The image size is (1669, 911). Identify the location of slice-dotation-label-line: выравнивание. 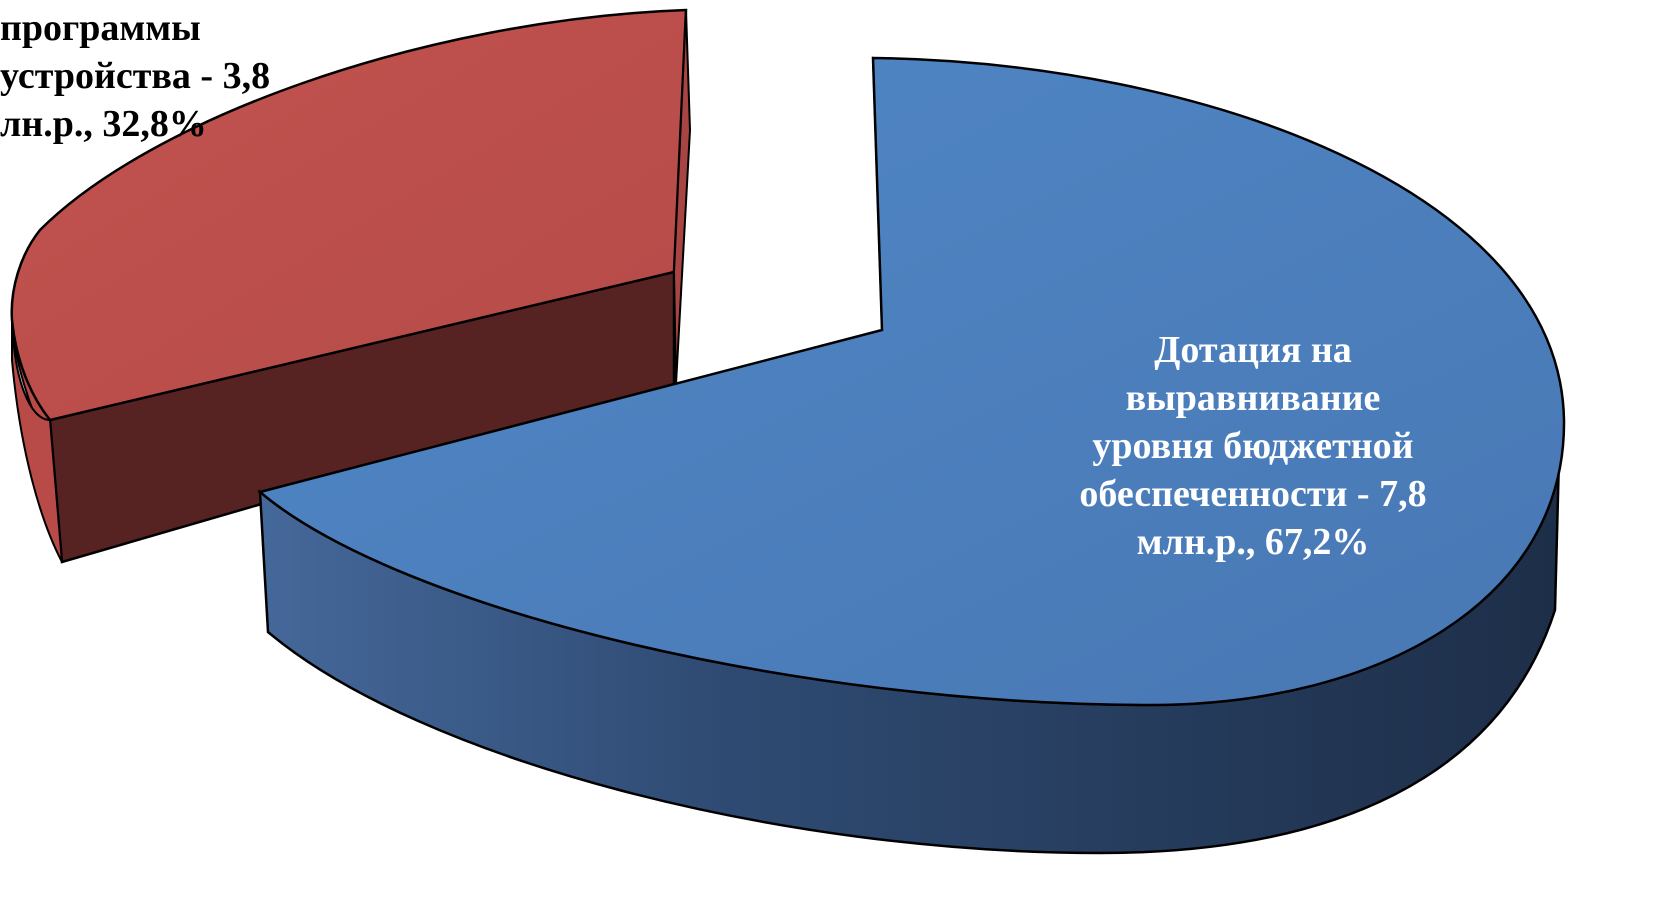
(1253, 398).